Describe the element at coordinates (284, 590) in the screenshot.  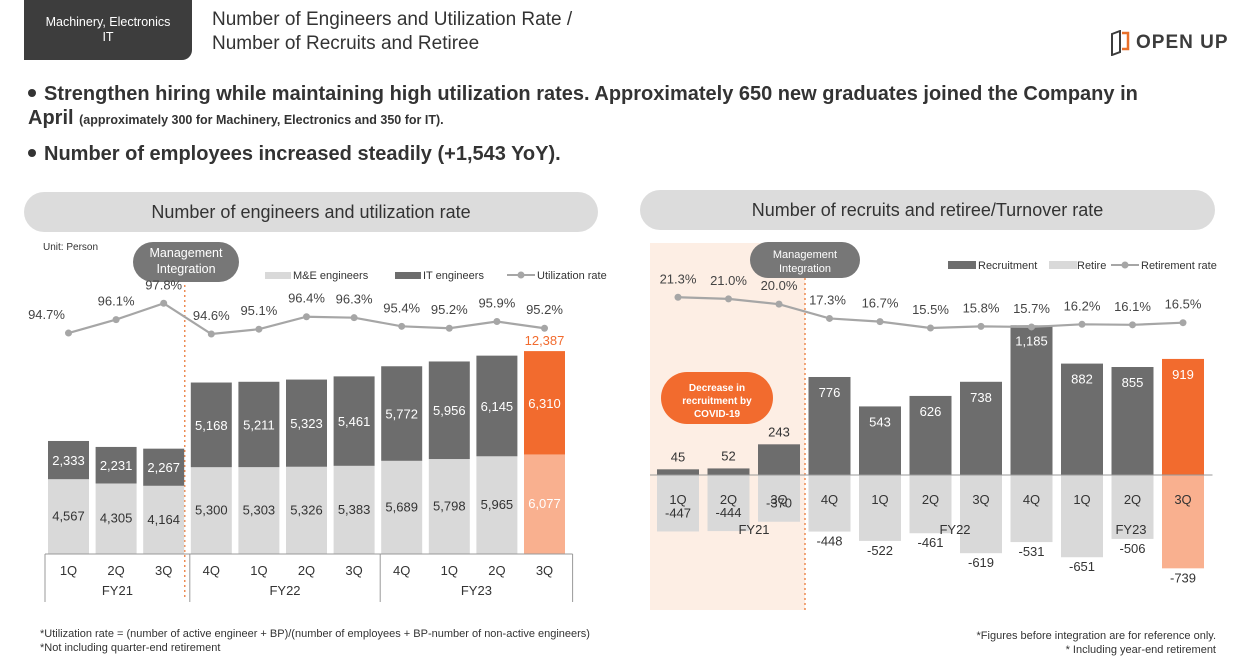
I see `fy-group-label: FY22` at that location.